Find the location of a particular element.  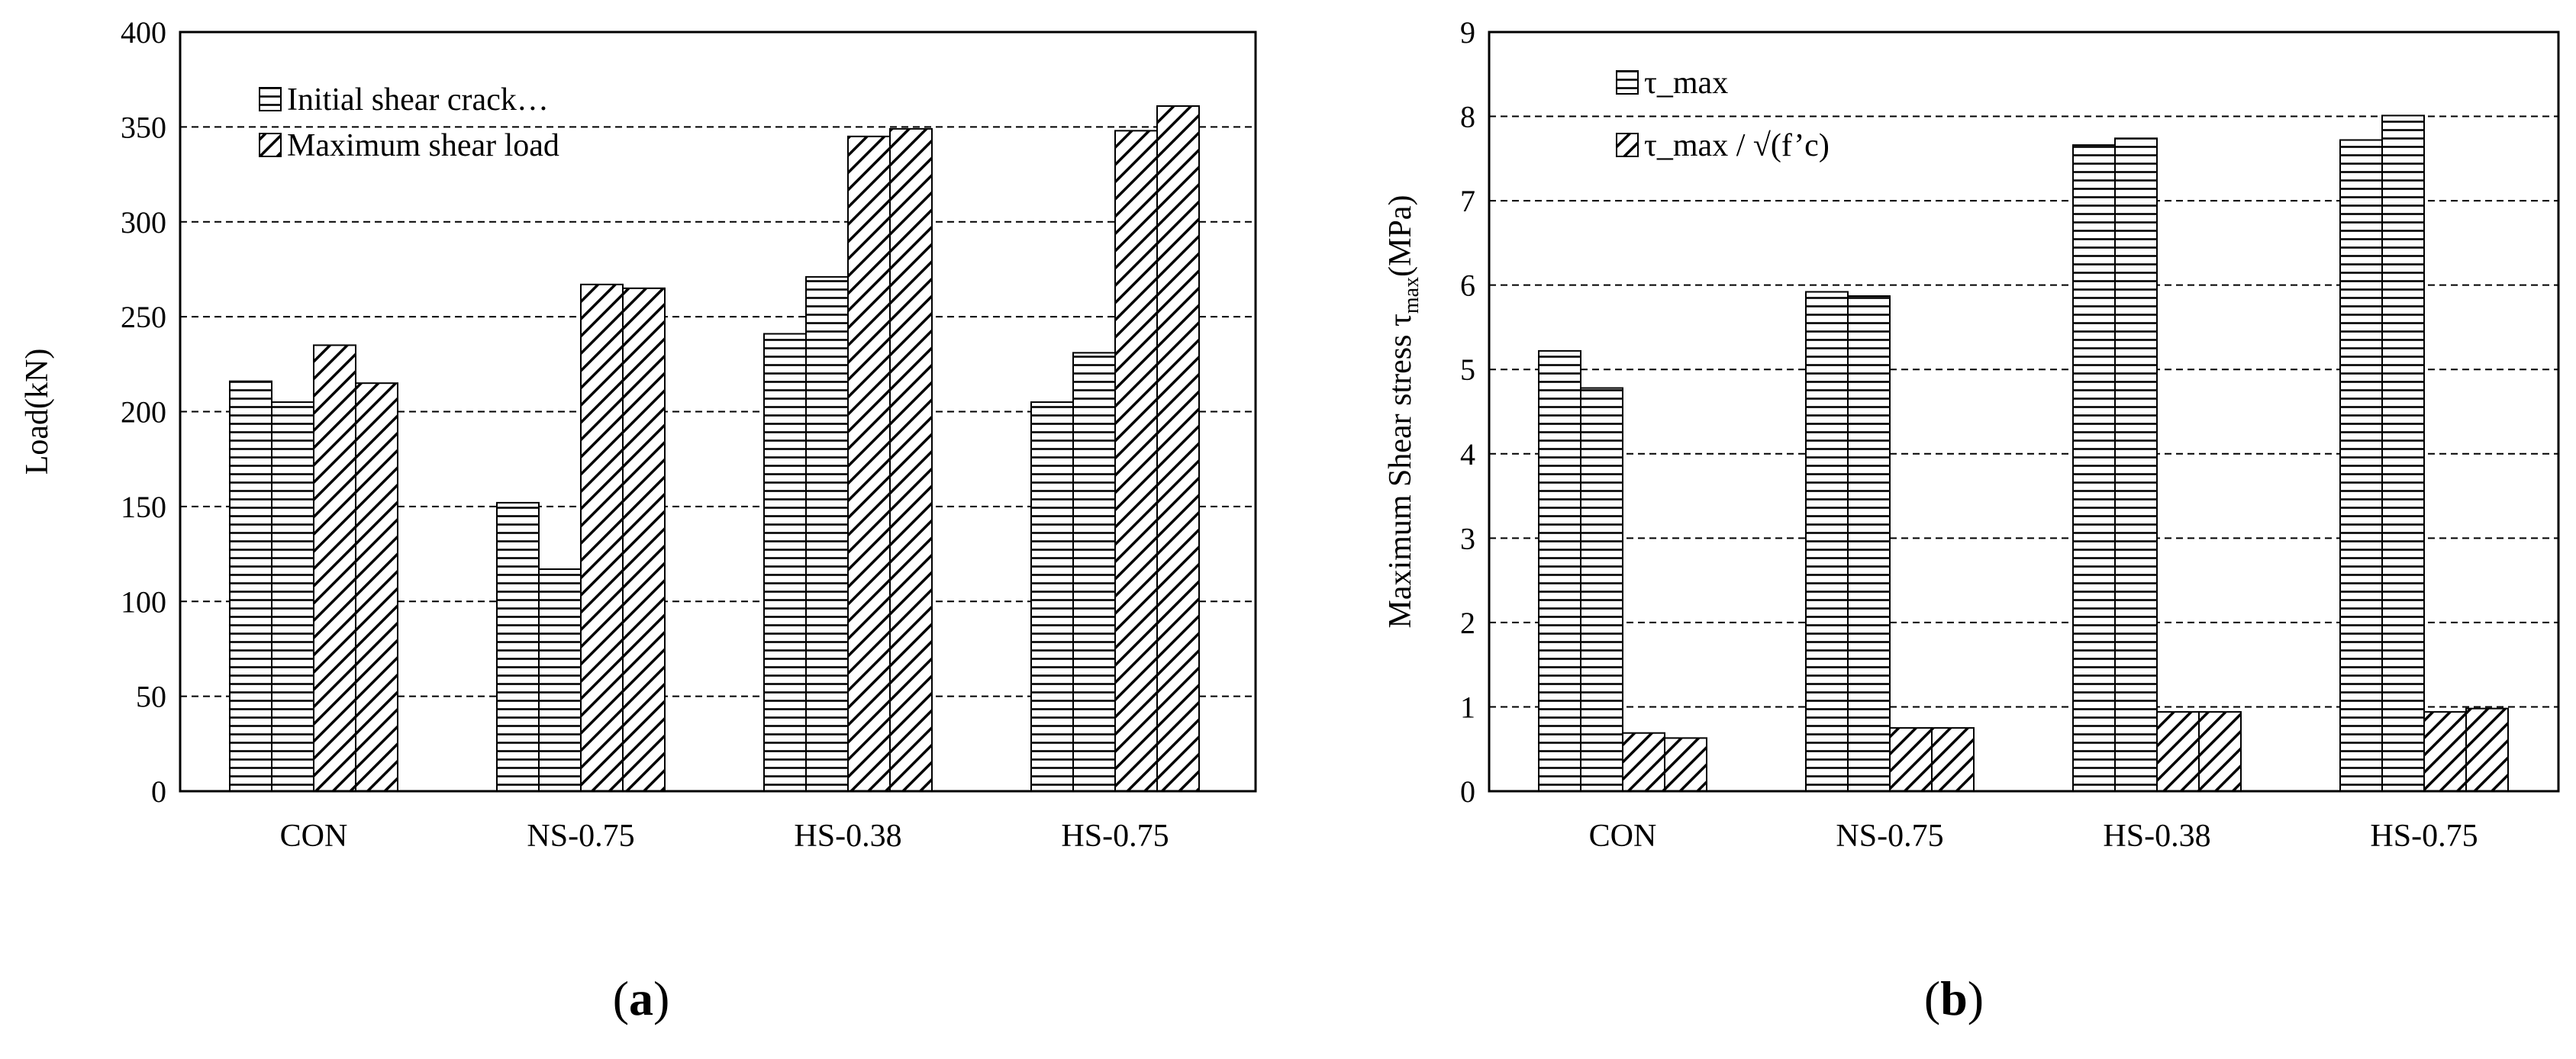

chart-b-category-label: HS-0.75 is located at coordinates (2424, 836).